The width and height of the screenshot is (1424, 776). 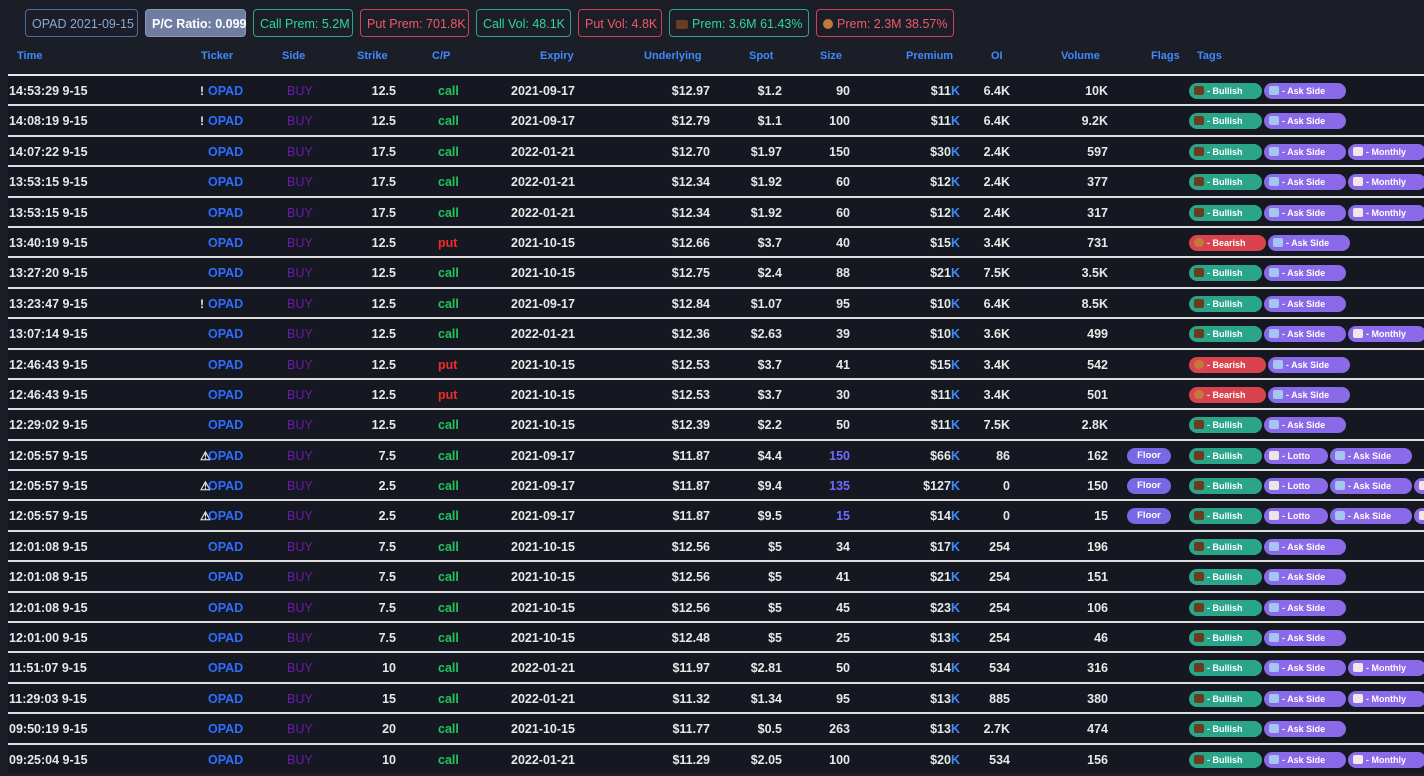 What do you see at coordinates (885, 23) in the screenshot?
I see `bearish-premium-chip: Prem: 2.3M 38.57%` at bounding box center [885, 23].